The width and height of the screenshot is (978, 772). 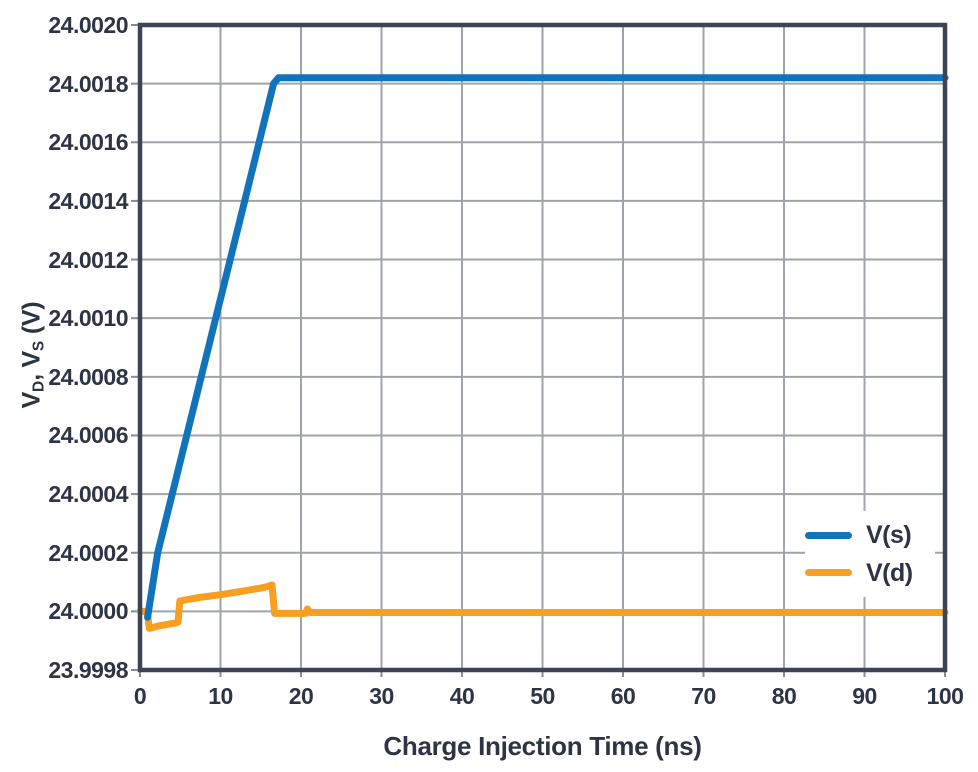 What do you see at coordinates (889, 535) in the screenshot?
I see `legend-label-vs: V(s)` at bounding box center [889, 535].